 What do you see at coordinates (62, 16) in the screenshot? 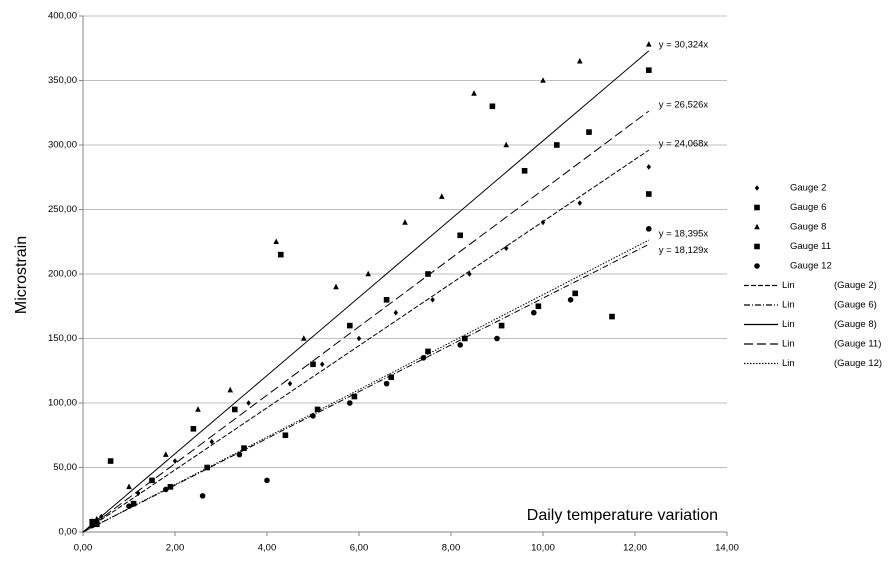
I see `y-tick-label: 400,00` at bounding box center [62, 16].